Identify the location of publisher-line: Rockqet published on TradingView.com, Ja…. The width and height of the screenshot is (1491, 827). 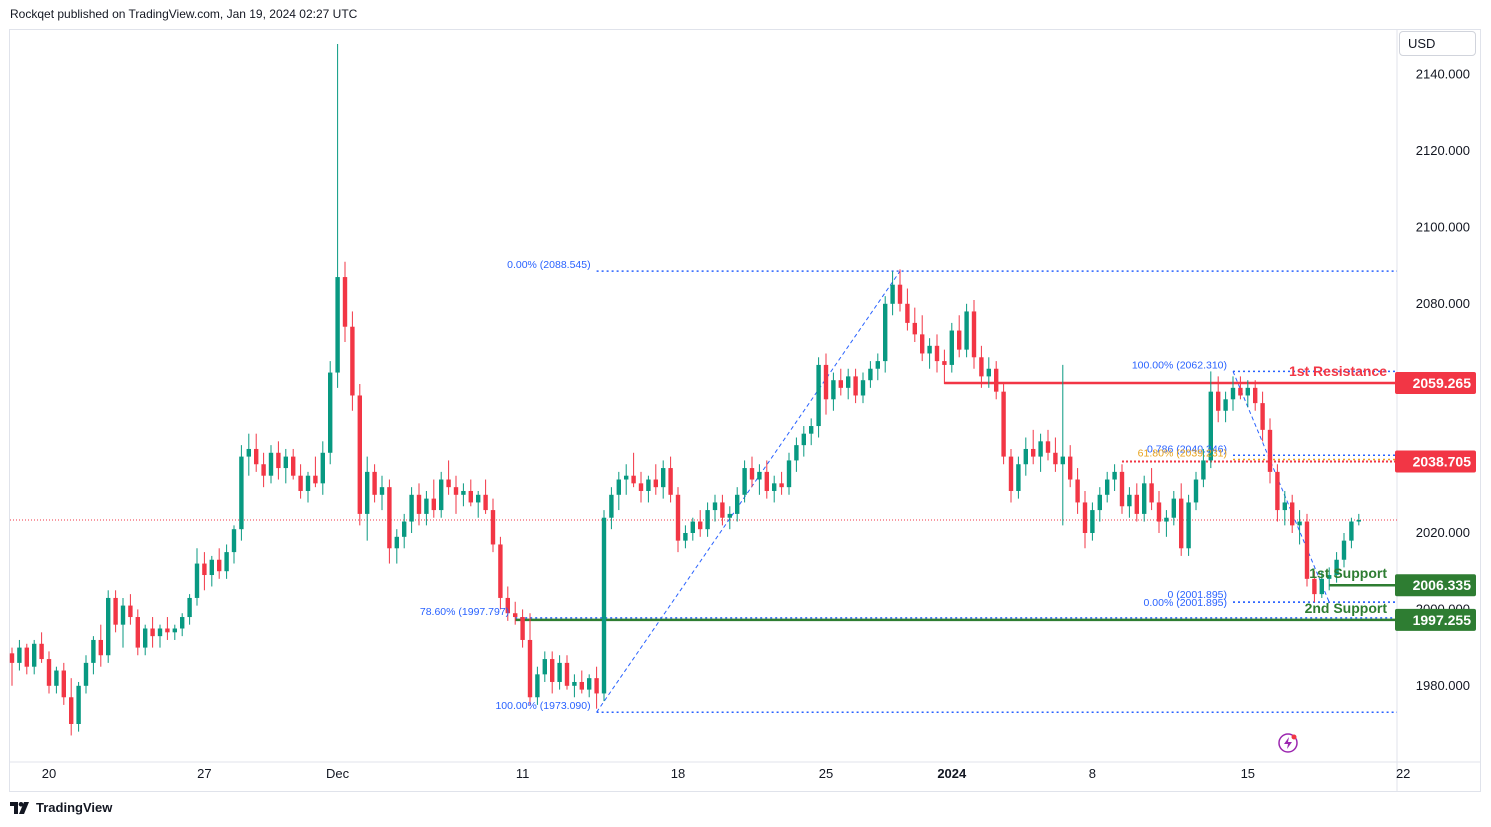
(184, 14).